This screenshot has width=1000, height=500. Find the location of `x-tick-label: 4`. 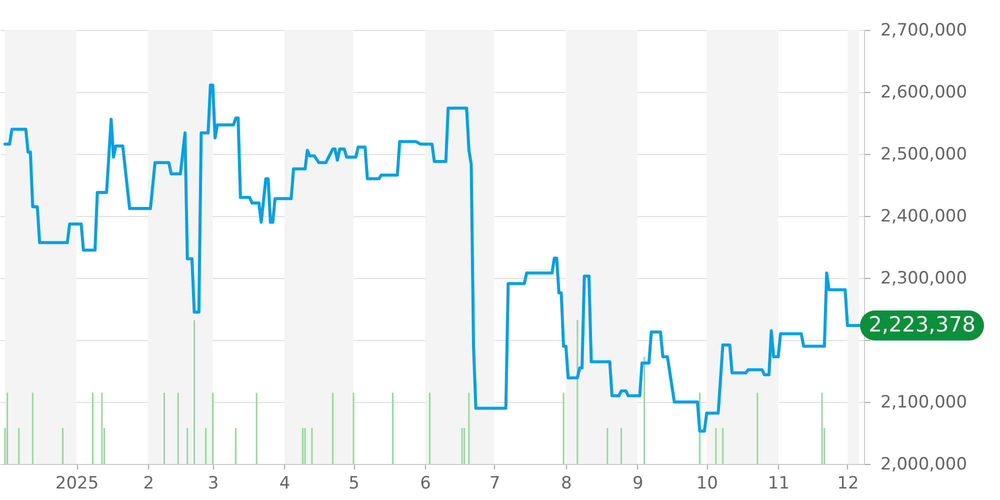

x-tick-label: 4 is located at coordinates (284, 484).